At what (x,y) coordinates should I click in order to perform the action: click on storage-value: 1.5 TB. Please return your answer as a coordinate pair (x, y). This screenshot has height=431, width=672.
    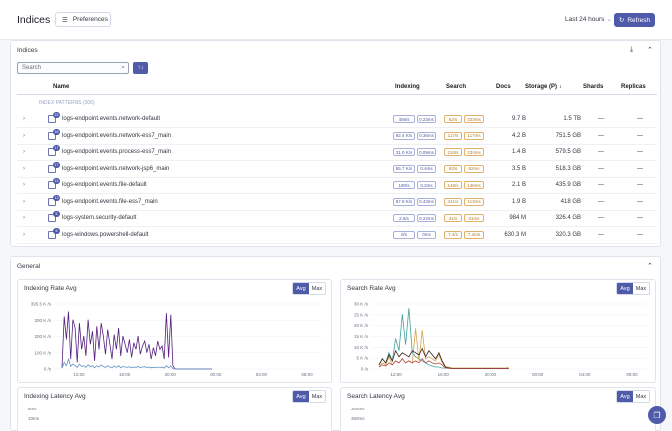
    Looking at the image, I should click on (572, 119).